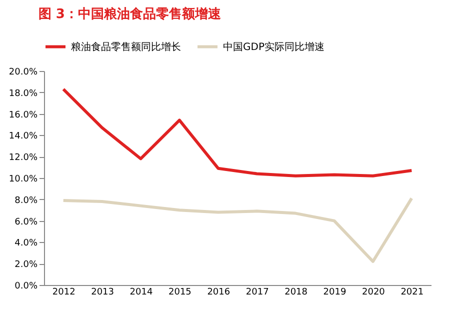 The height and width of the screenshot is (326, 449). I want to click on x-tick-label: 2019, so click(334, 293).